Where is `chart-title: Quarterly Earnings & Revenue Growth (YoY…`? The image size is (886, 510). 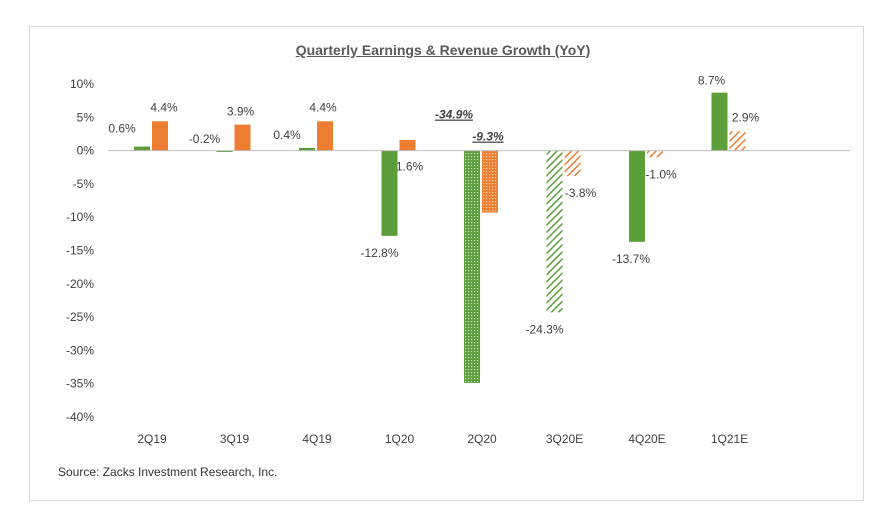 chart-title: Quarterly Earnings & Revenue Growth (YoY… is located at coordinates (443, 50).